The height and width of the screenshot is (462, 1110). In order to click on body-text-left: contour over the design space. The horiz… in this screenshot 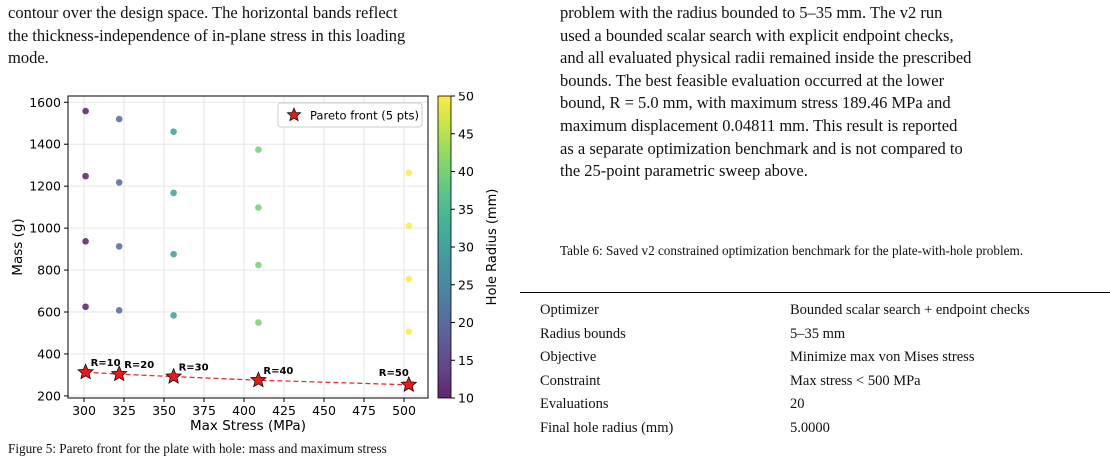, I will do `click(278, 36)`.